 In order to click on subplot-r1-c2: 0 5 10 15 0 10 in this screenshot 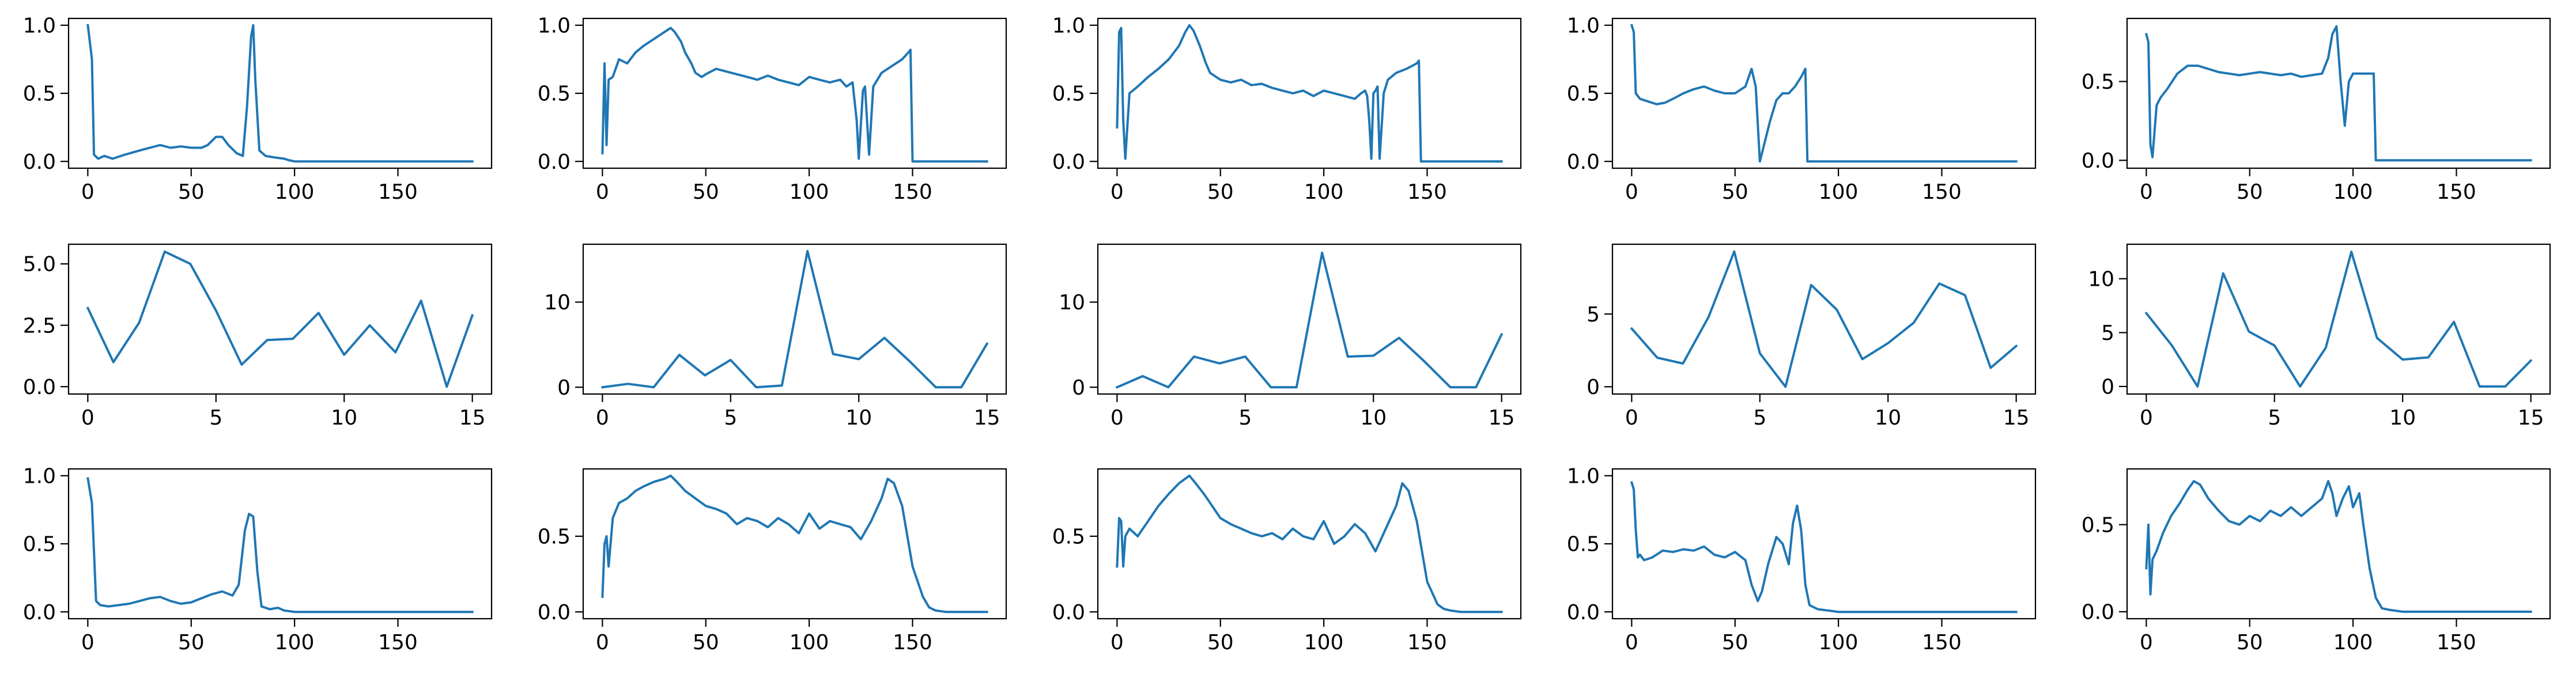, I will do `click(1290, 336)`.